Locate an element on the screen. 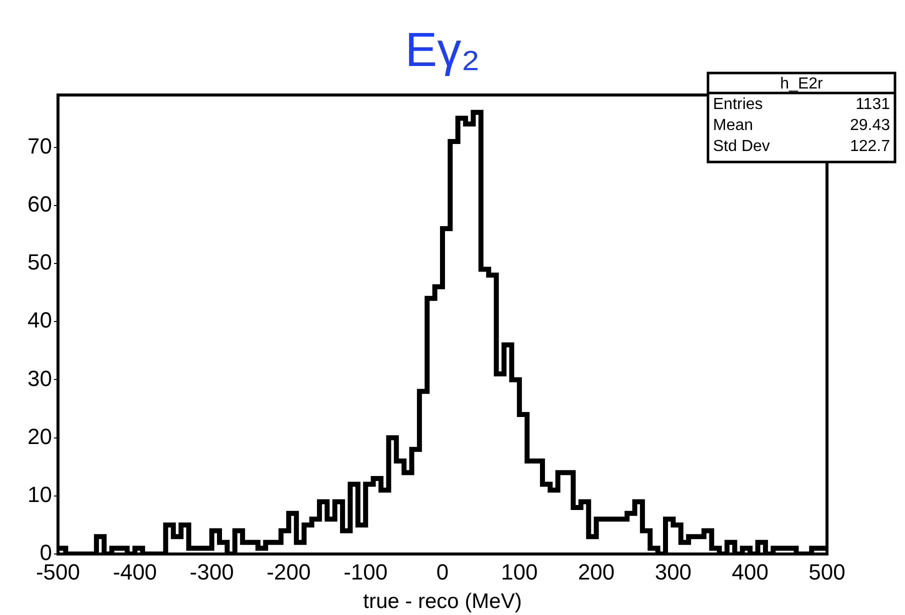  x-tick-label: -200 is located at coordinates (288, 571).